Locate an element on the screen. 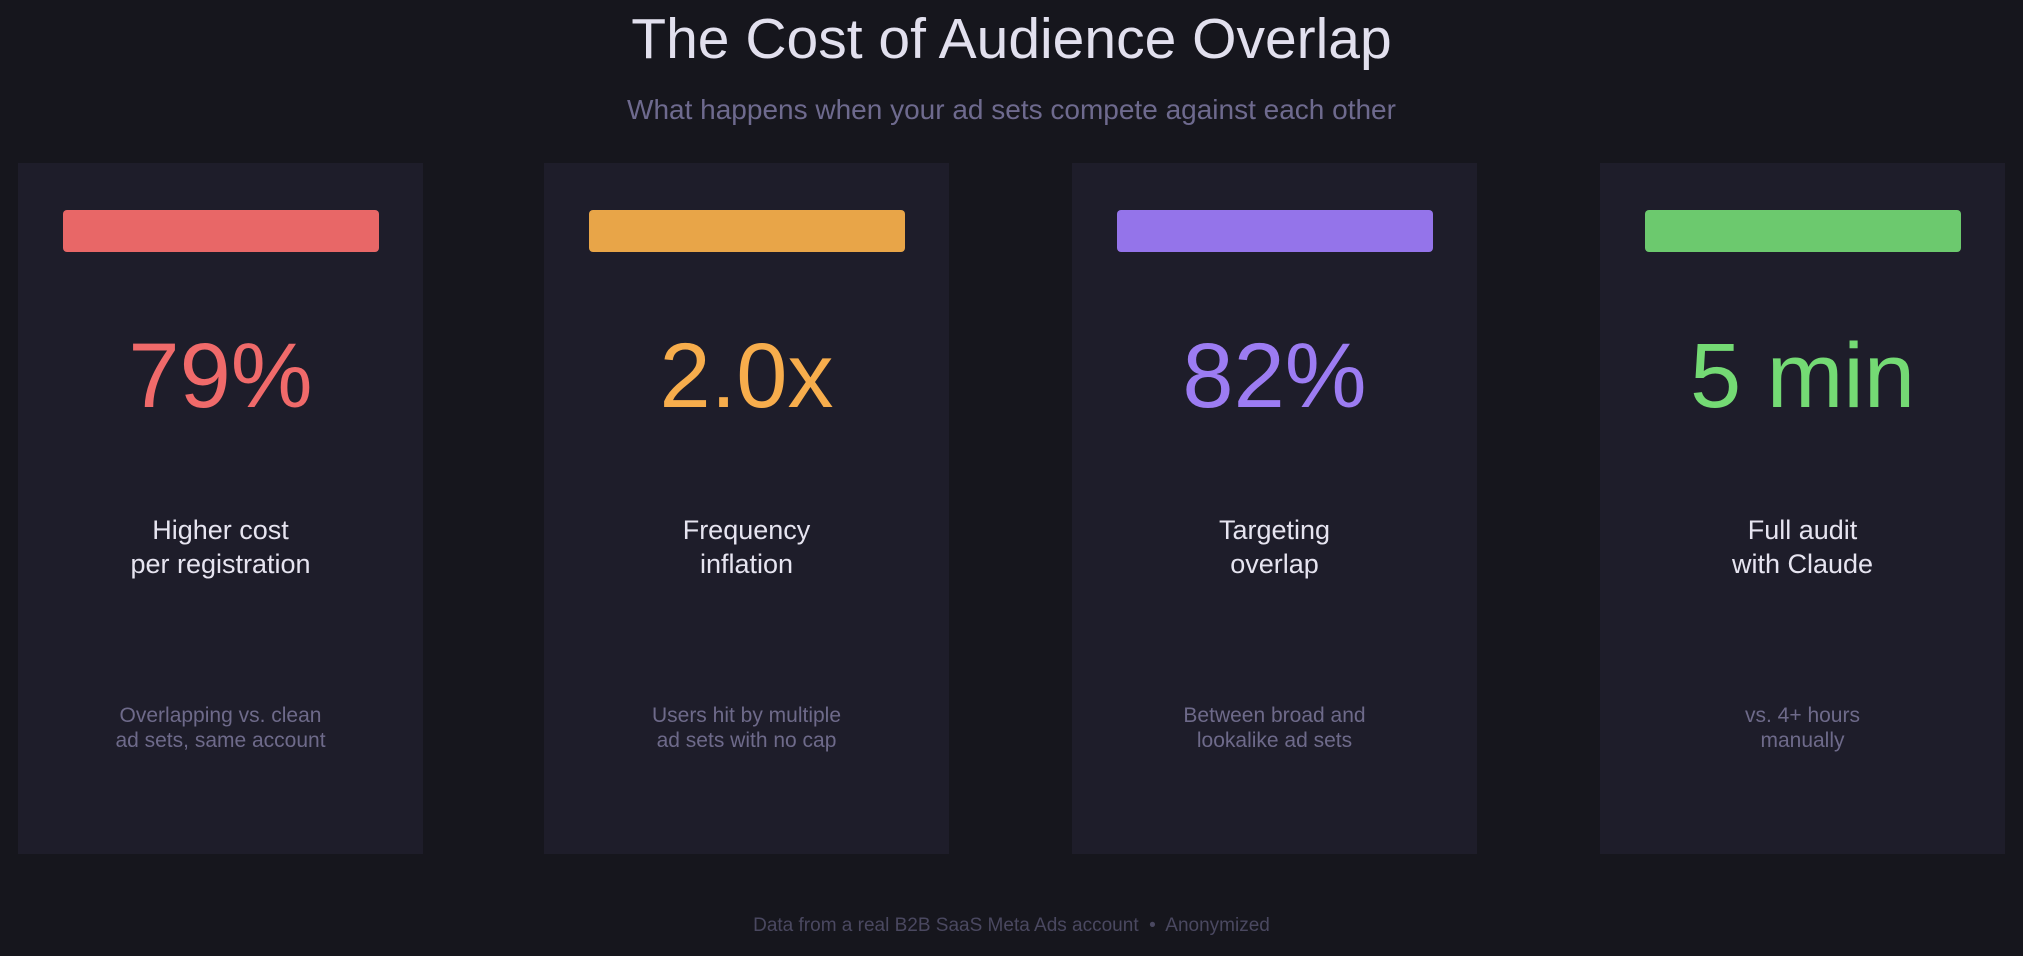 This screenshot has width=2023, height=956. stat-label: Frequency inflation is located at coordinates (746, 547).